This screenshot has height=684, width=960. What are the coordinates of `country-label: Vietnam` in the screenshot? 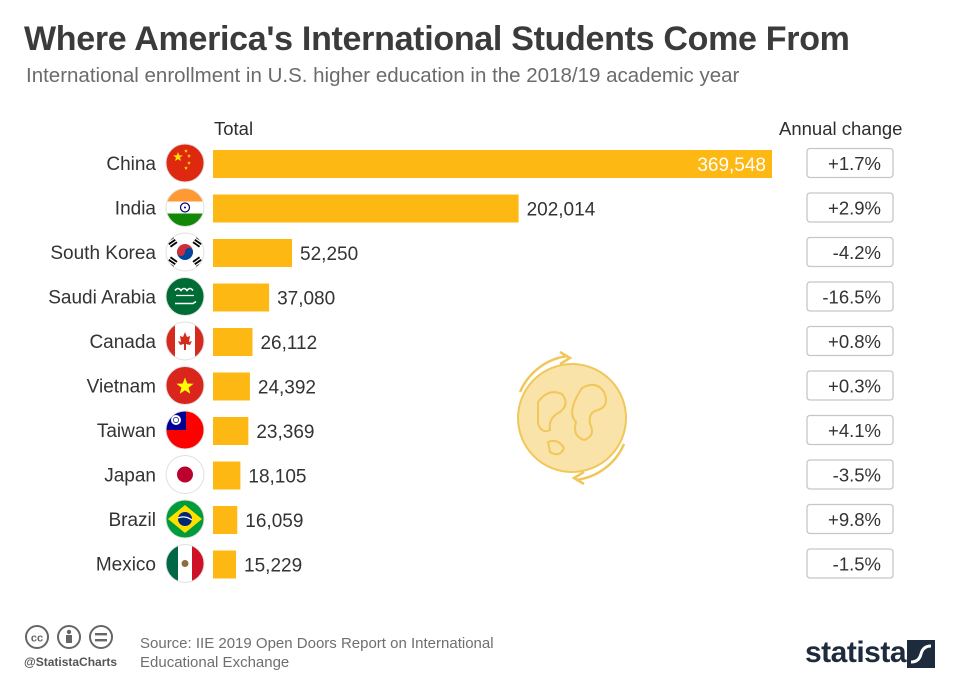 It's located at (121, 387).